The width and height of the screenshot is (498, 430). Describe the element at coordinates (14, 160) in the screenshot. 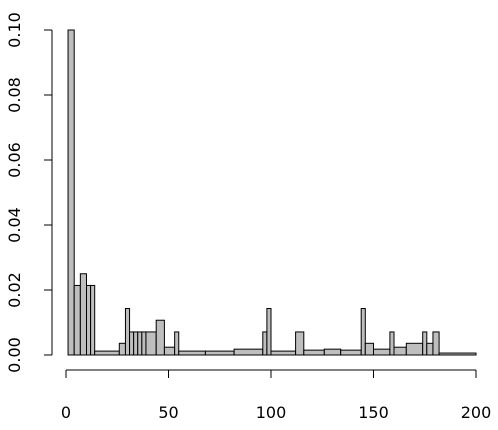

I see `y-tick-label-3: 0.06` at that location.